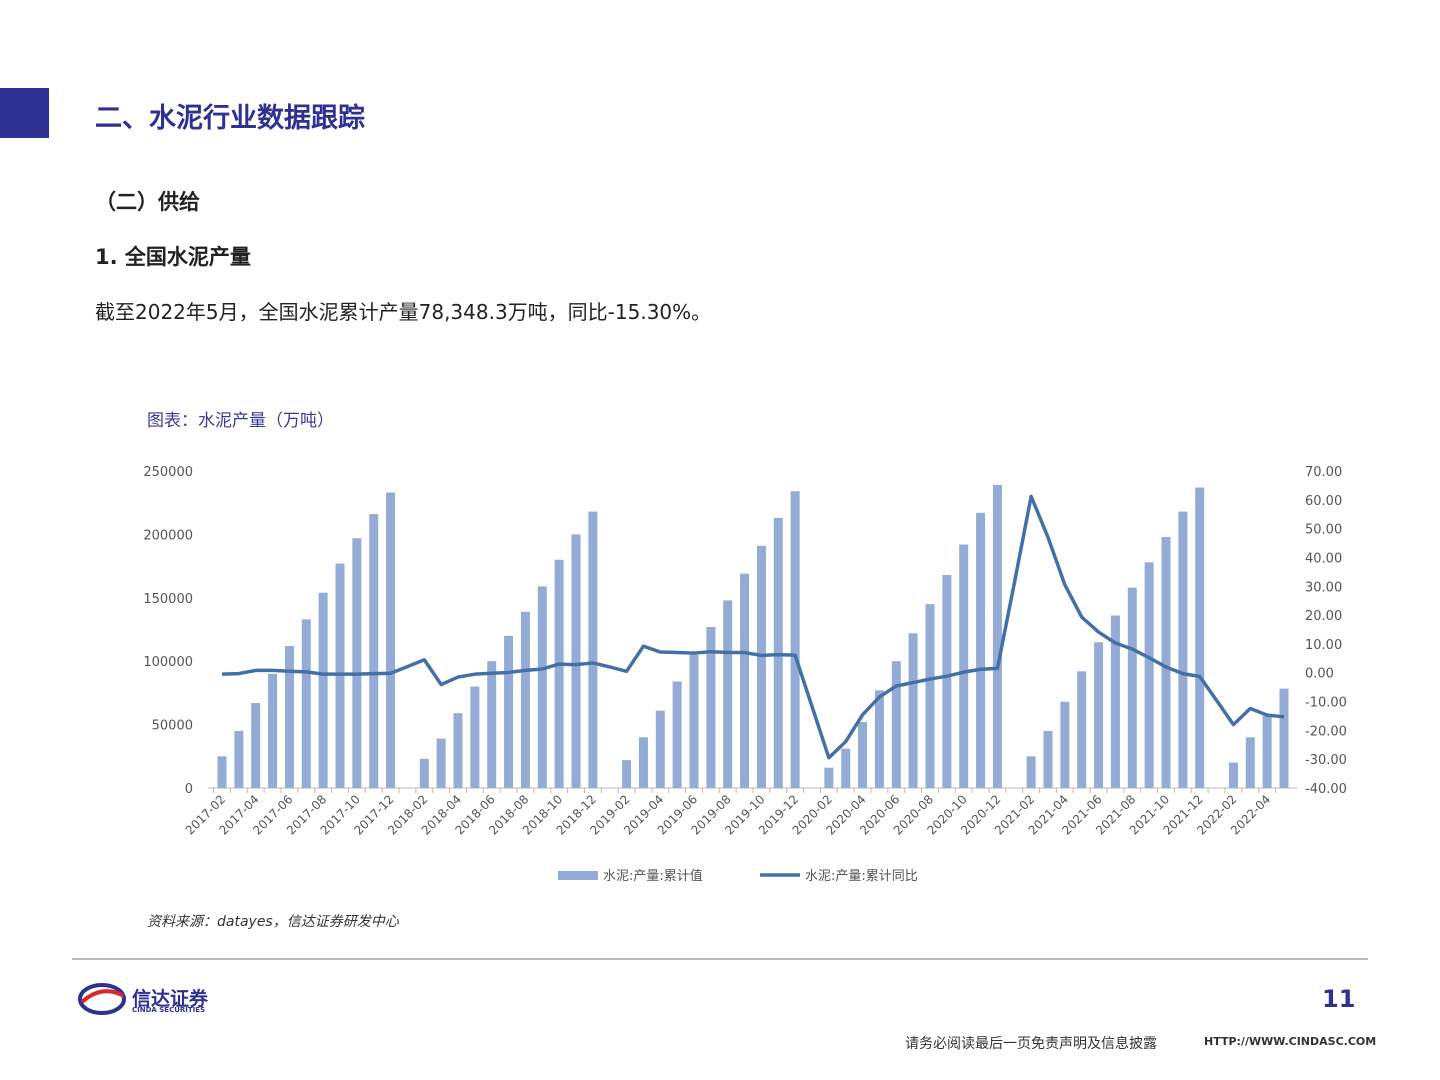  Describe the element at coordinates (168, 599) in the screenshot. I see `y-tick-label: 150000` at that location.